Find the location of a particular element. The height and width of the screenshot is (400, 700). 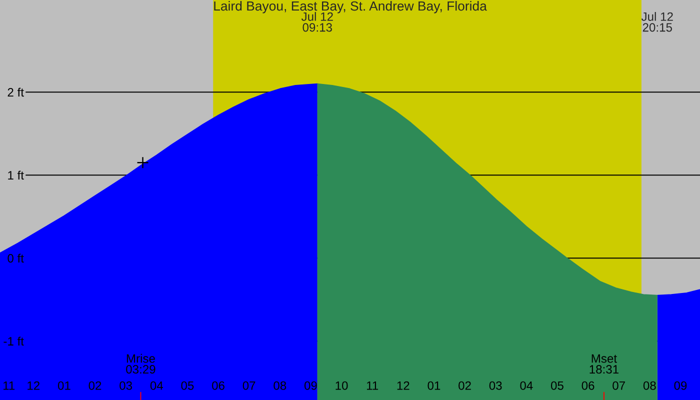

y-tick-label: 0 ft is located at coordinates (16, 258).